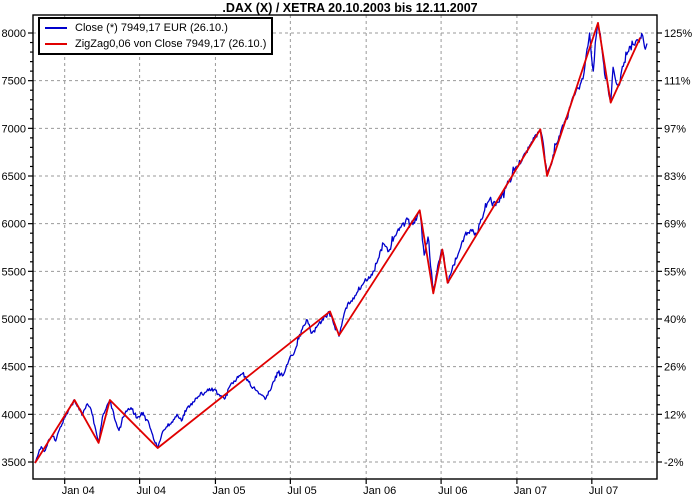  Describe the element at coordinates (228, 491) in the screenshot. I see `x-tick-label: Jan 05` at that location.